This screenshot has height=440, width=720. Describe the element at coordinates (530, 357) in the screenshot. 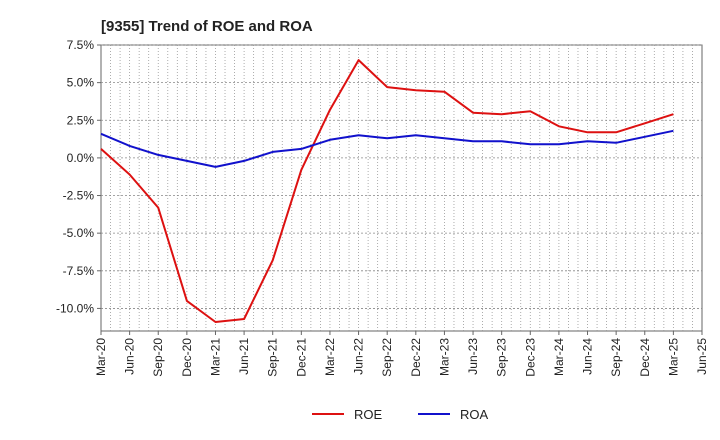

I see `x-tick-label: Dec-23` at that location.